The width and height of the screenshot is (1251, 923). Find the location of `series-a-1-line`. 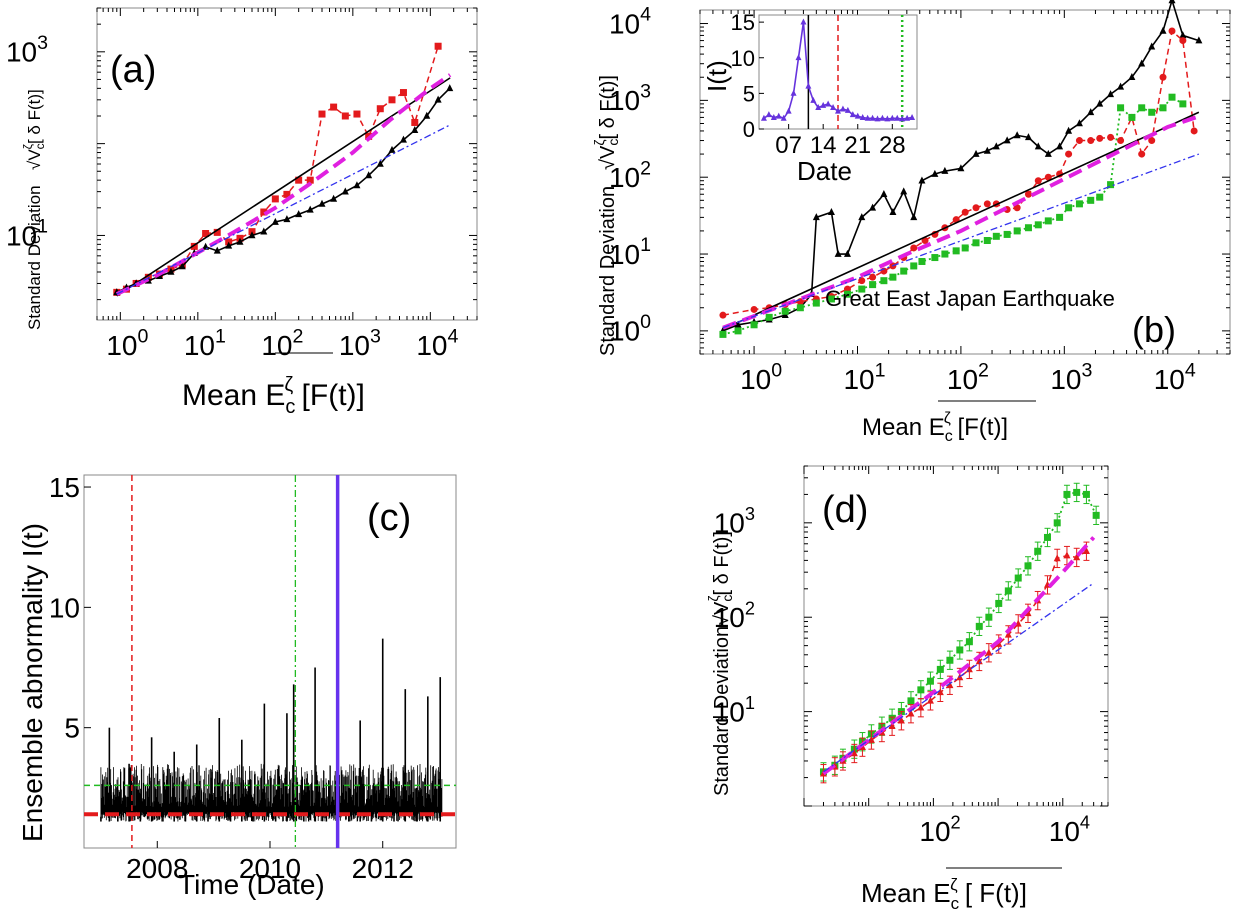

series-a-1-line is located at coordinates (283, 190).